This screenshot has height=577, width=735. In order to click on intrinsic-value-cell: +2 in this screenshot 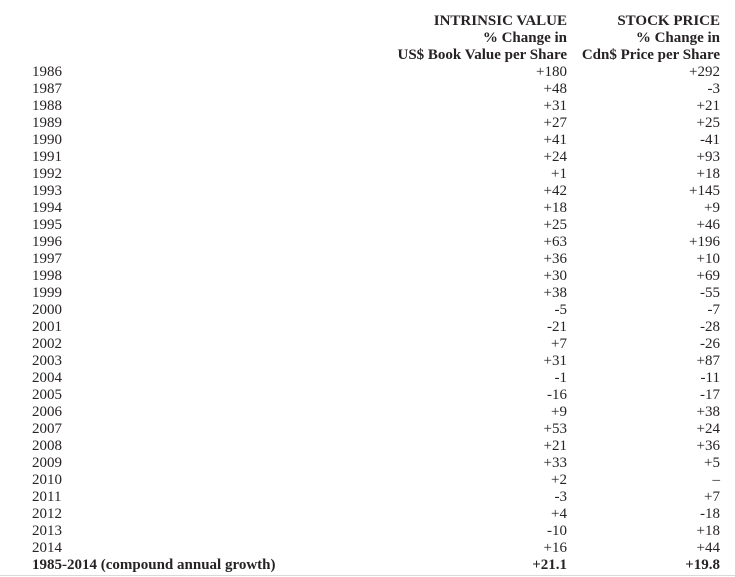, I will do `click(559, 480)`.